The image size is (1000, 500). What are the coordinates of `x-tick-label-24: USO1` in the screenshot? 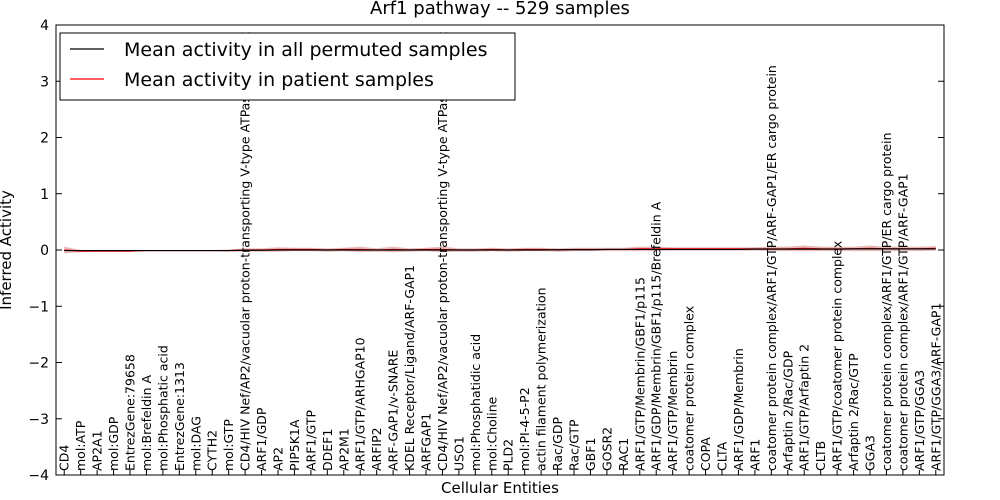 It's located at (458, 453).